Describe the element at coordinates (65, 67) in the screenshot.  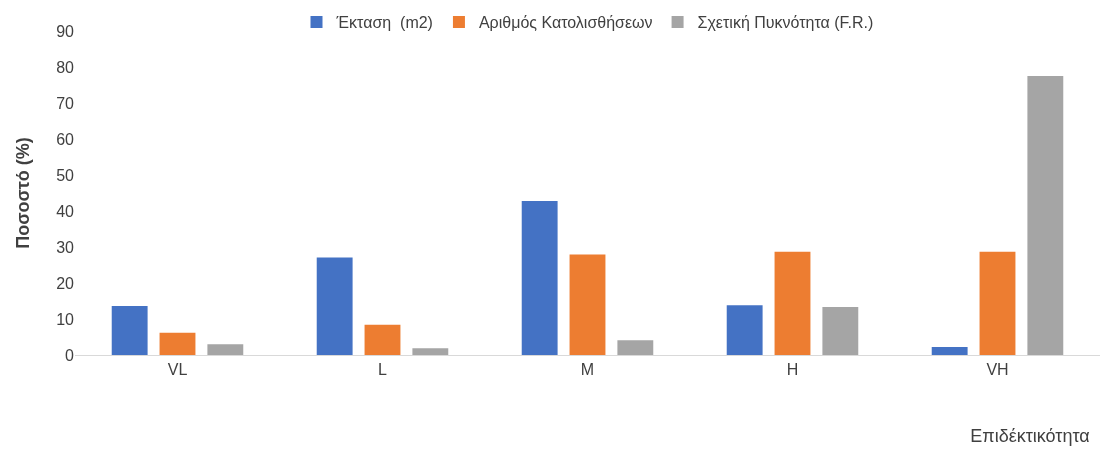
I see `y-tick-label: 80` at that location.